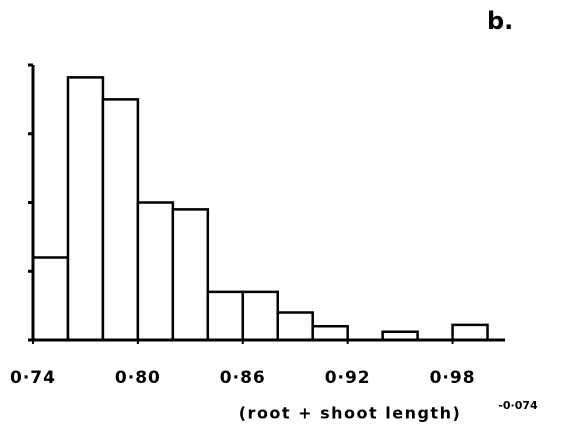  What do you see at coordinates (350, 413) in the screenshot?
I see `x-axis-label: (root + shoot length)` at bounding box center [350, 413].